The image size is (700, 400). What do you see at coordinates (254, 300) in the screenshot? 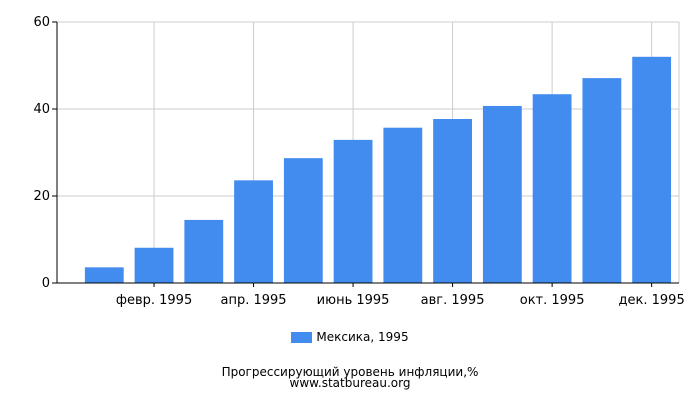
I see `x-tick-label: апр. 1995` at bounding box center [254, 300].